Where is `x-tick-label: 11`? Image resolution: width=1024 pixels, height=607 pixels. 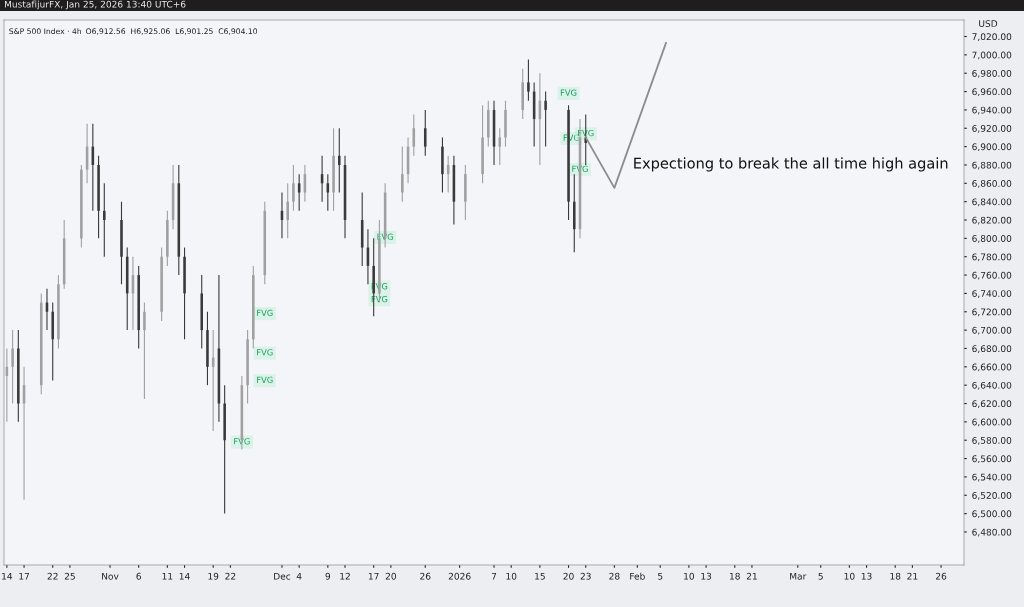
x-tick-label: 11 is located at coordinates (167, 576).